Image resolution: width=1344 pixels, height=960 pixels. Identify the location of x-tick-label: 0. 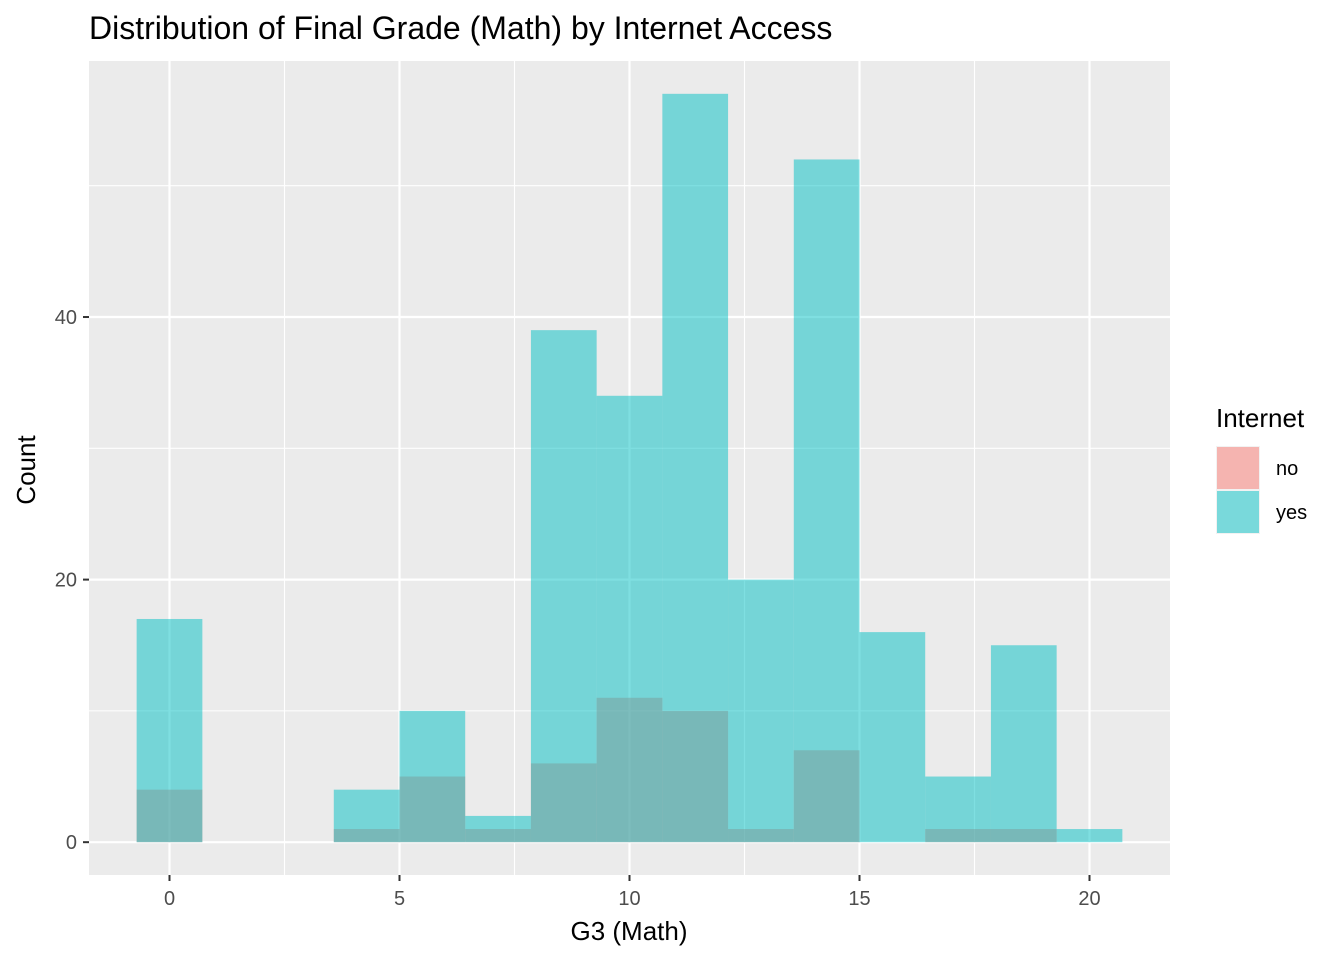
(169, 899).